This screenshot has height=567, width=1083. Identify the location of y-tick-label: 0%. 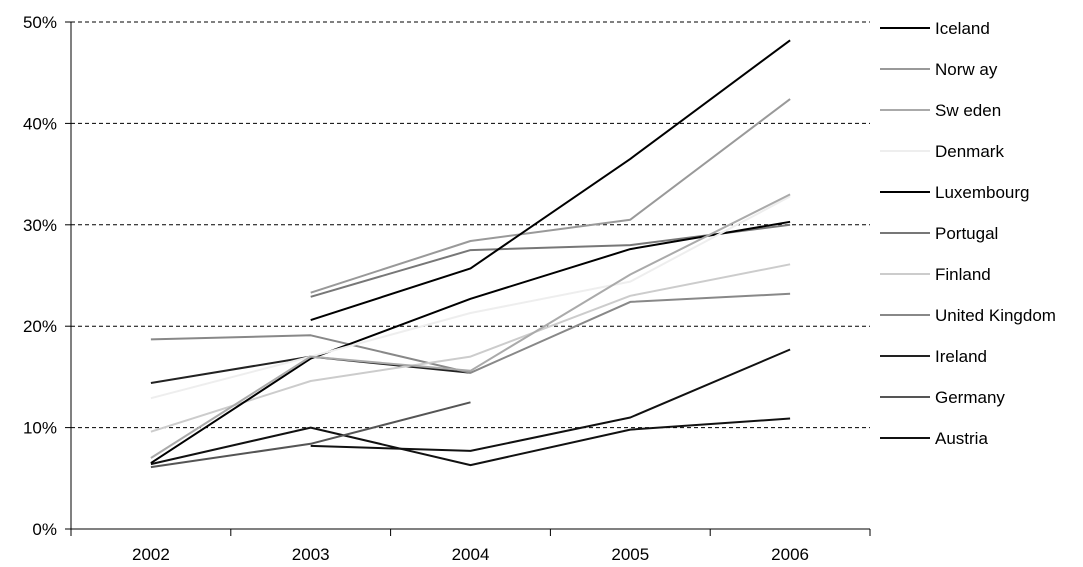
(44, 529).